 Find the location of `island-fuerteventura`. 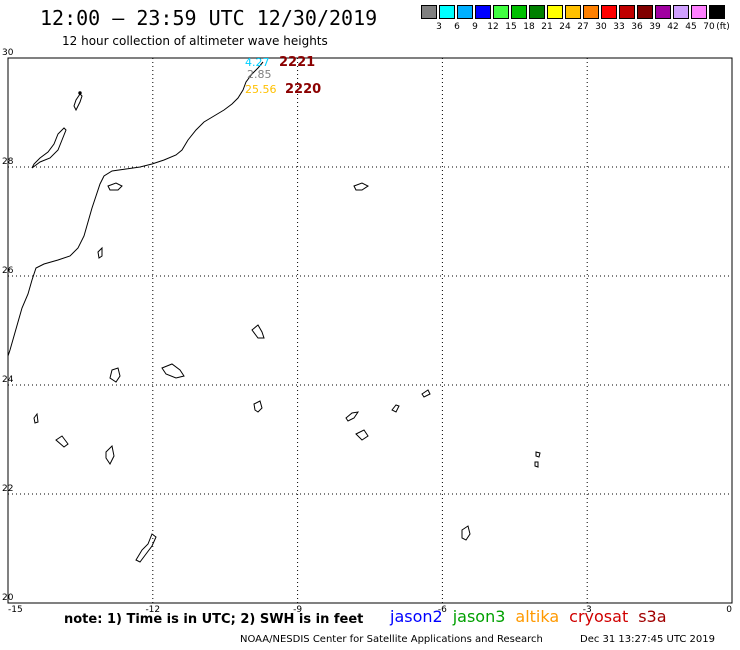

island-fuerteventura is located at coordinates (49, 148).